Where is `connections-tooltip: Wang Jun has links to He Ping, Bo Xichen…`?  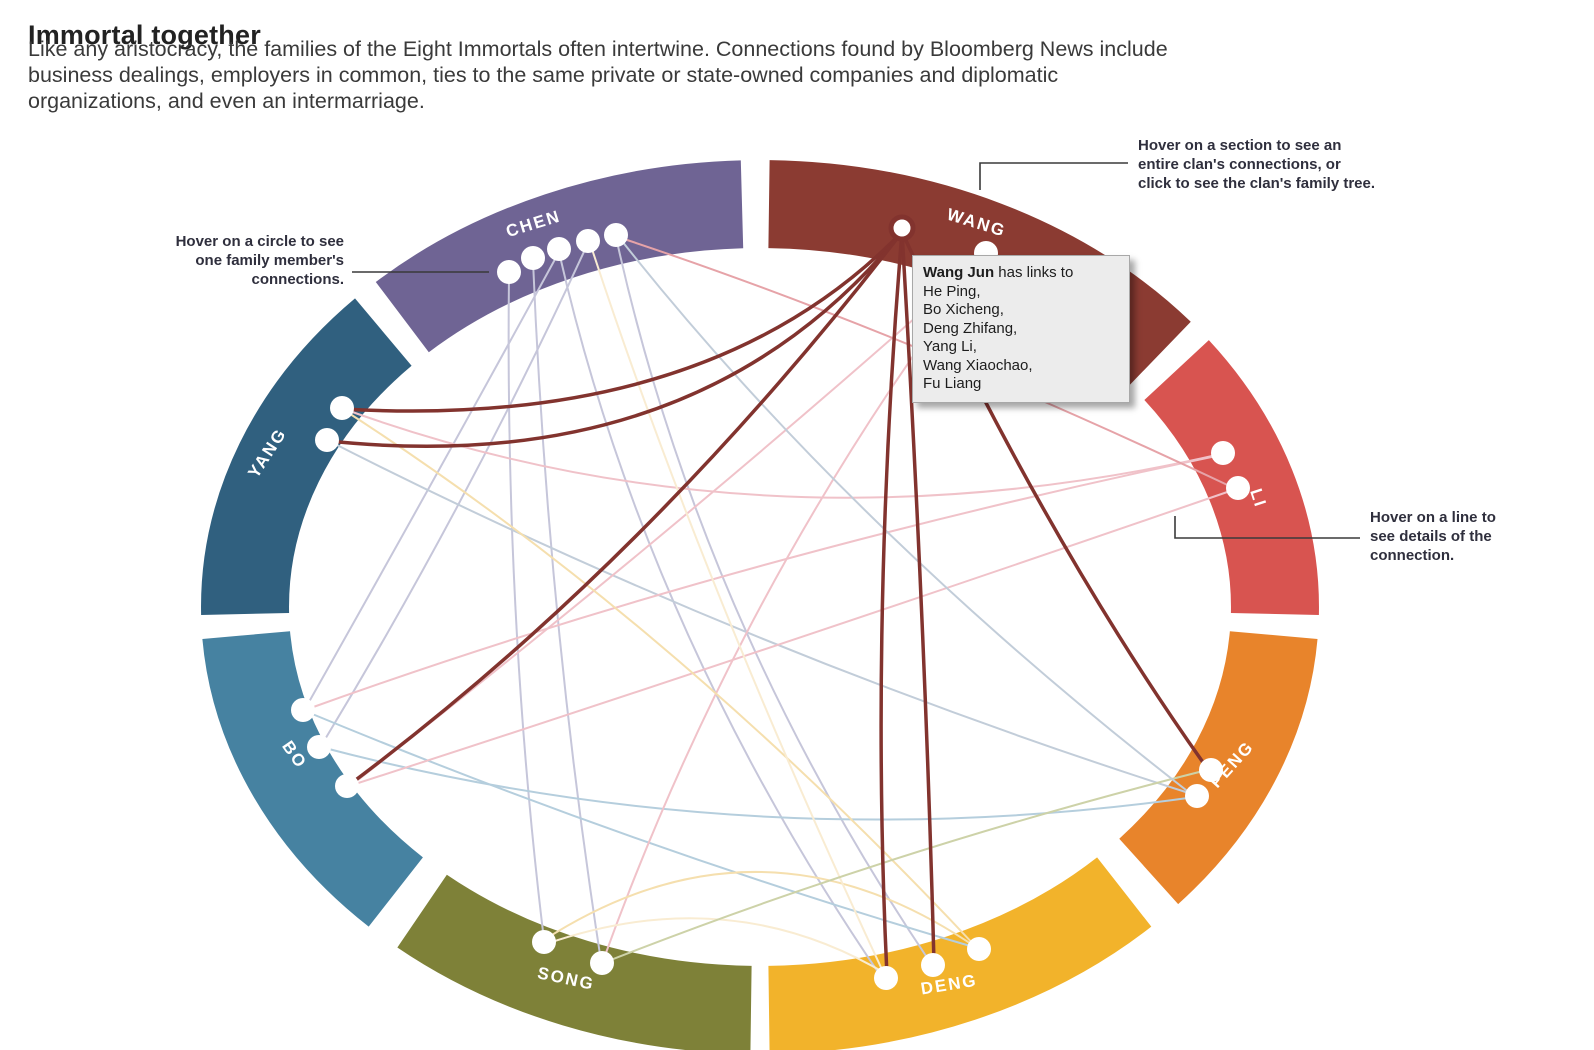
connections-tooltip: Wang Jun has links to He Ping, Bo Xichen… is located at coordinates (1021, 329).